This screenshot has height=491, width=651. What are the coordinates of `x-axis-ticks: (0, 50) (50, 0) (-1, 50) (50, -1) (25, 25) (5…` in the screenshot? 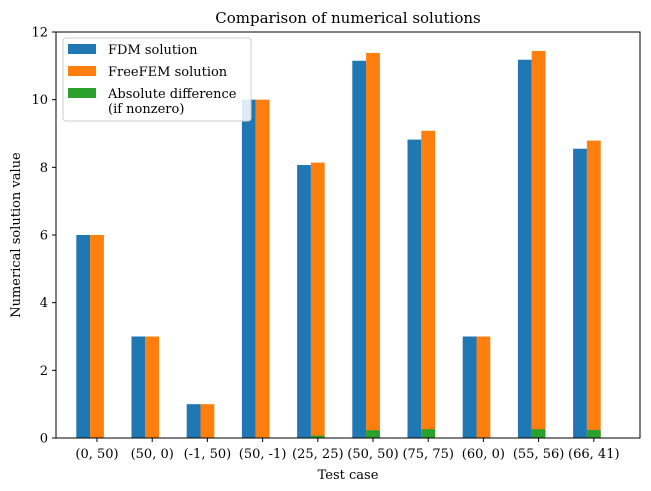 It's located at (347, 450).